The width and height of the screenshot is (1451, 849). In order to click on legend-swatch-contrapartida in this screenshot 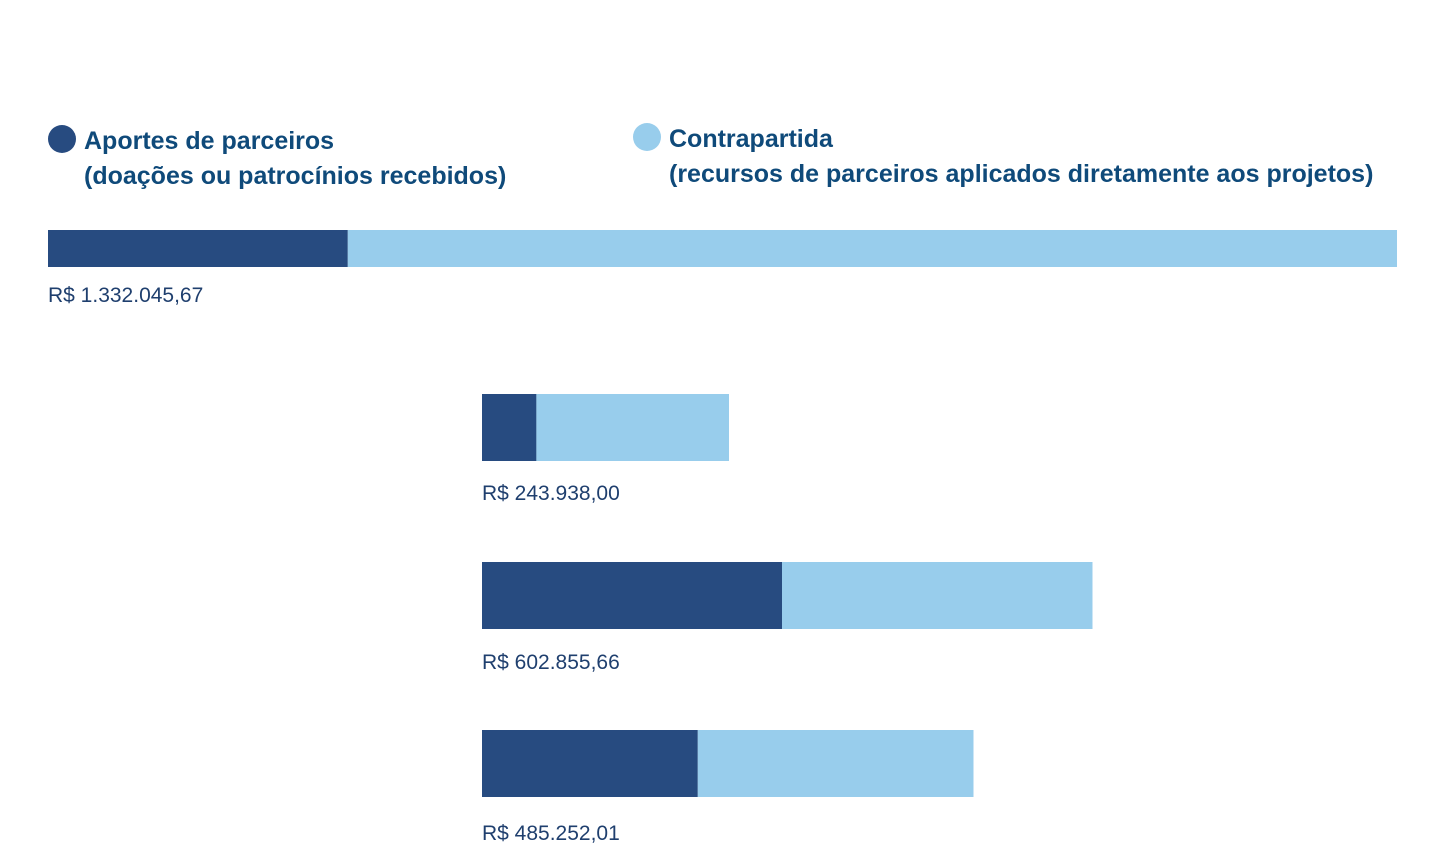, I will do `click(647, 137)`.